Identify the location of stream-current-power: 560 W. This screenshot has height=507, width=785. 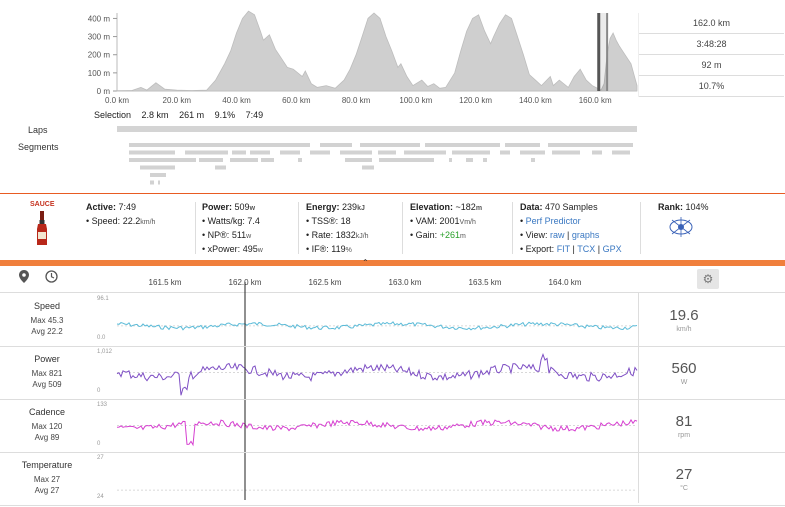
(684, 373).